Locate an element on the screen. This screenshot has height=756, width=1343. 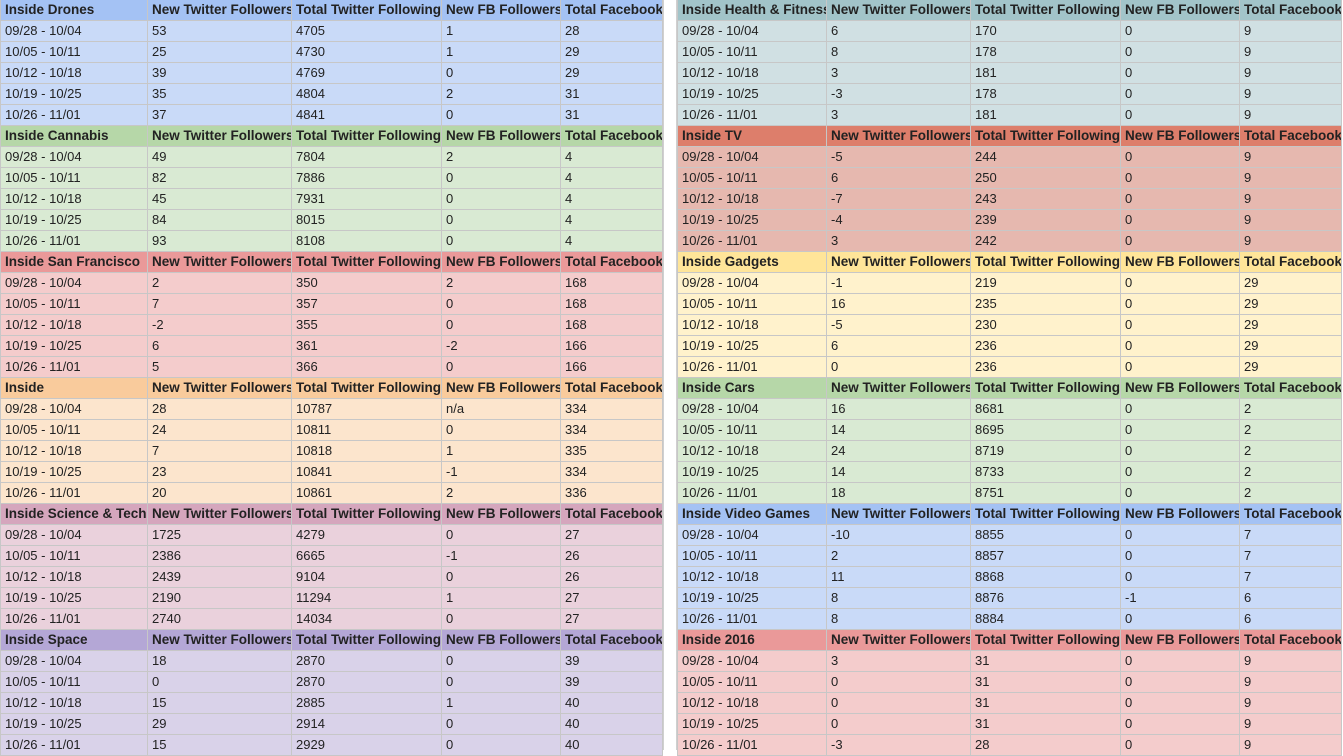
value-cell-total-facebook: 335 is located at coordinates (612, 451).